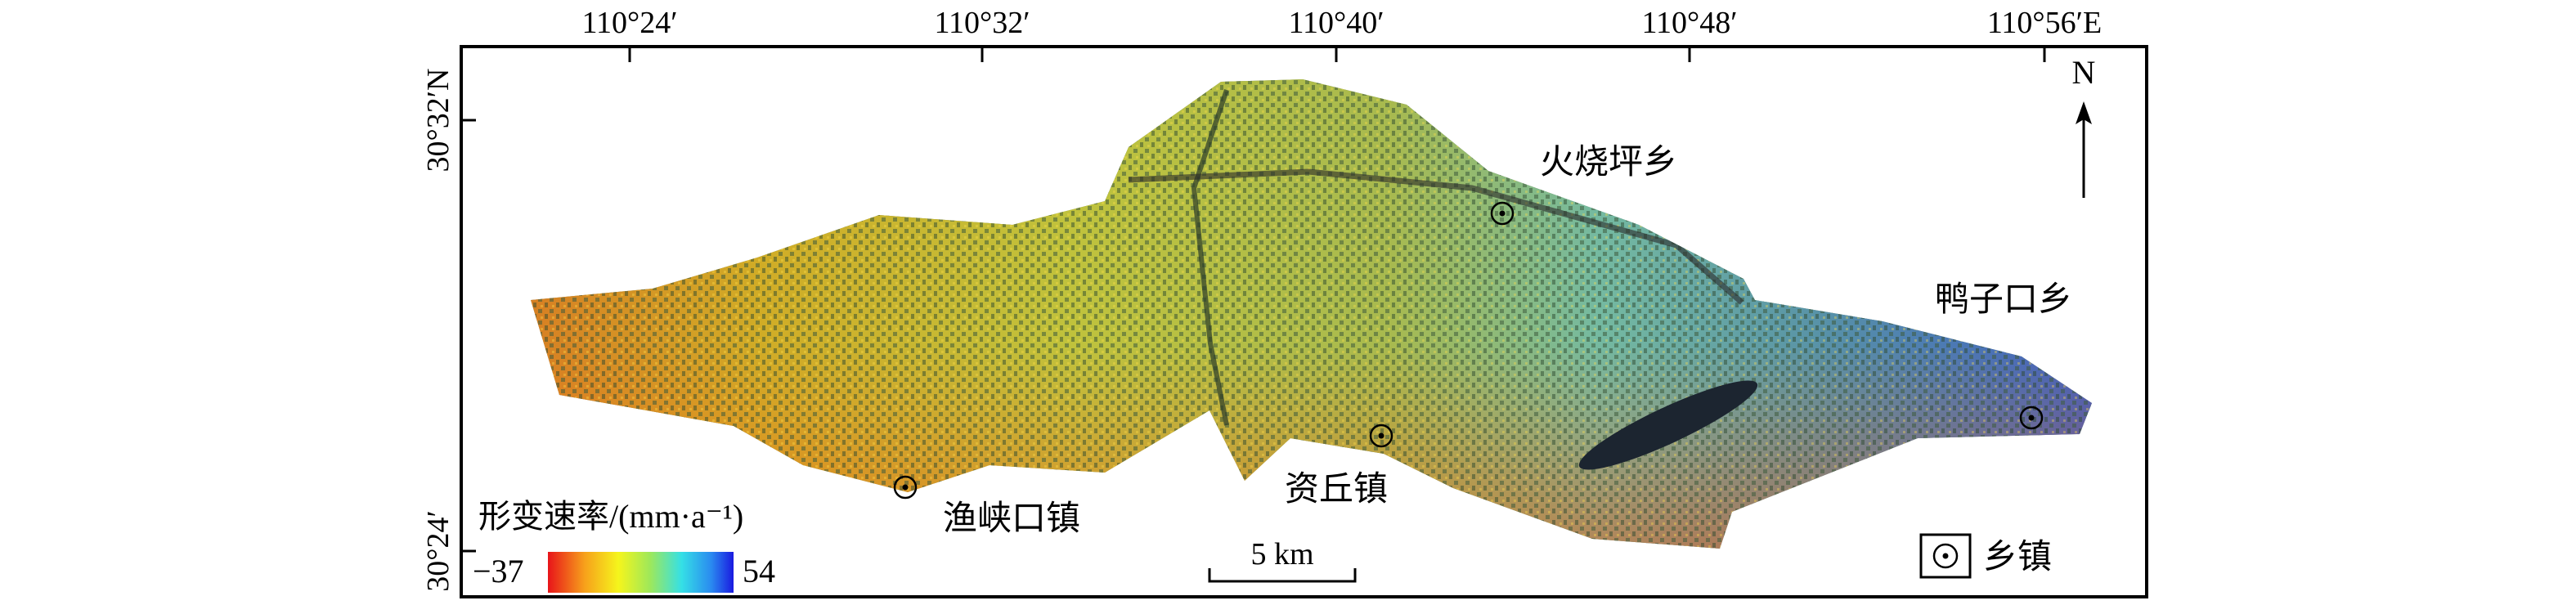  What do you see at coordinates (448, 330) in the screenshot?
I see `latitude-axis: 30°32′N 30°24′` at bounding box center [448, 330].